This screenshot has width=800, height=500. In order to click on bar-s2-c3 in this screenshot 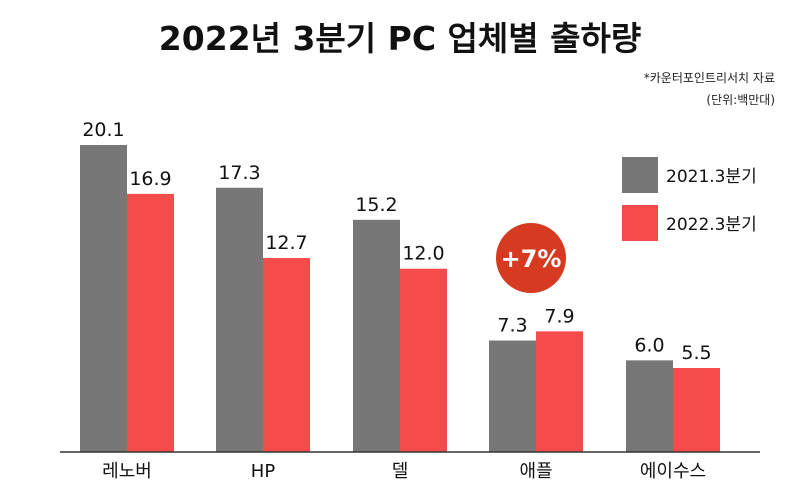, I will do `click(423, 360)`.